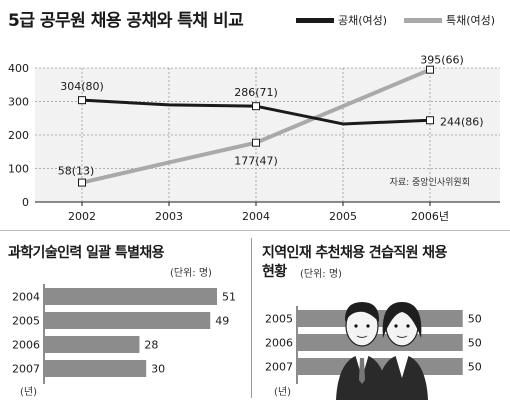 Image resolution: width=510 pixels, height=400 pixels. Describe the element at coordinates (229, 297) in the screenshot. I see `bar-value-label: 51` at that location.